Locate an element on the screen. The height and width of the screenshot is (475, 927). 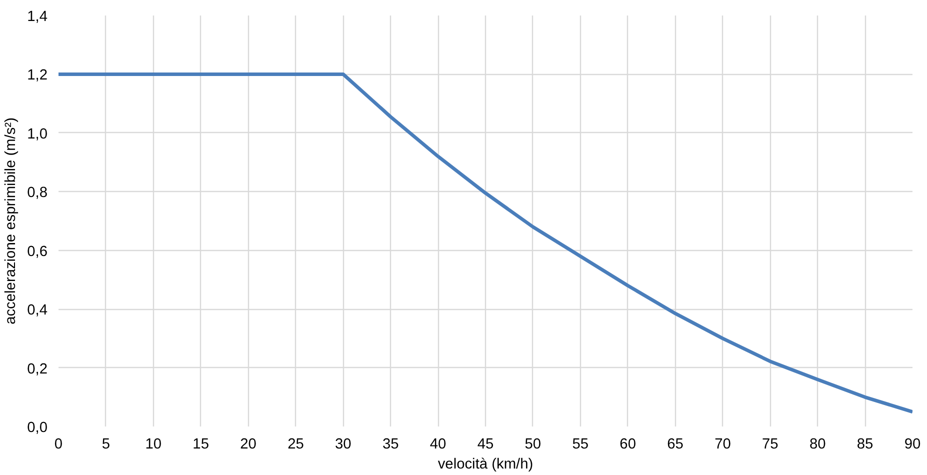
y-axis-title: accelerazione esprimibile (m/s²) is located at coordinates (11, 221).